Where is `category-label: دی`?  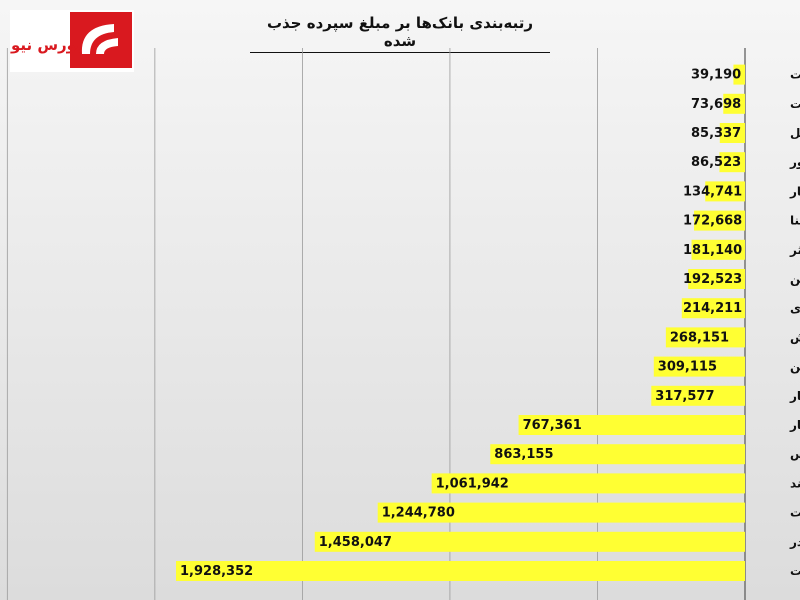 category-label: دی is located at coordinates (795, 308).